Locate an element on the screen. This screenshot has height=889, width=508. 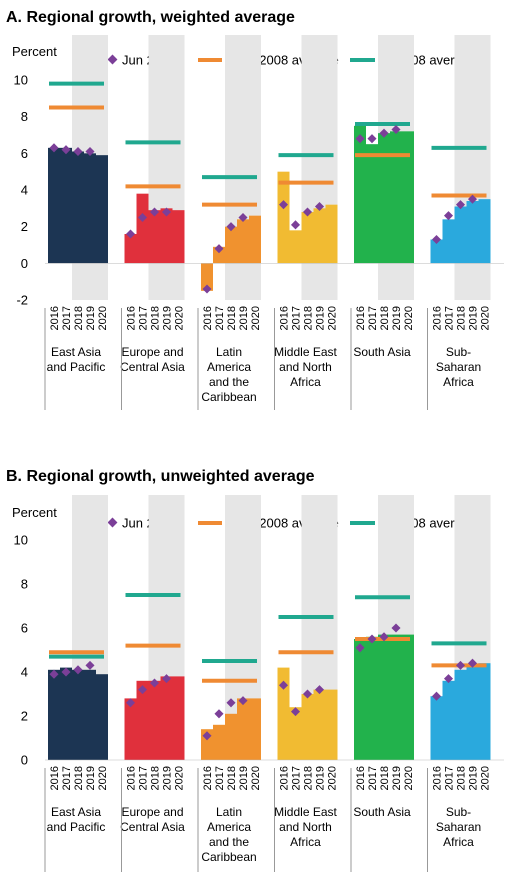
region-label: Europe and is located at coordinates (152, 352).